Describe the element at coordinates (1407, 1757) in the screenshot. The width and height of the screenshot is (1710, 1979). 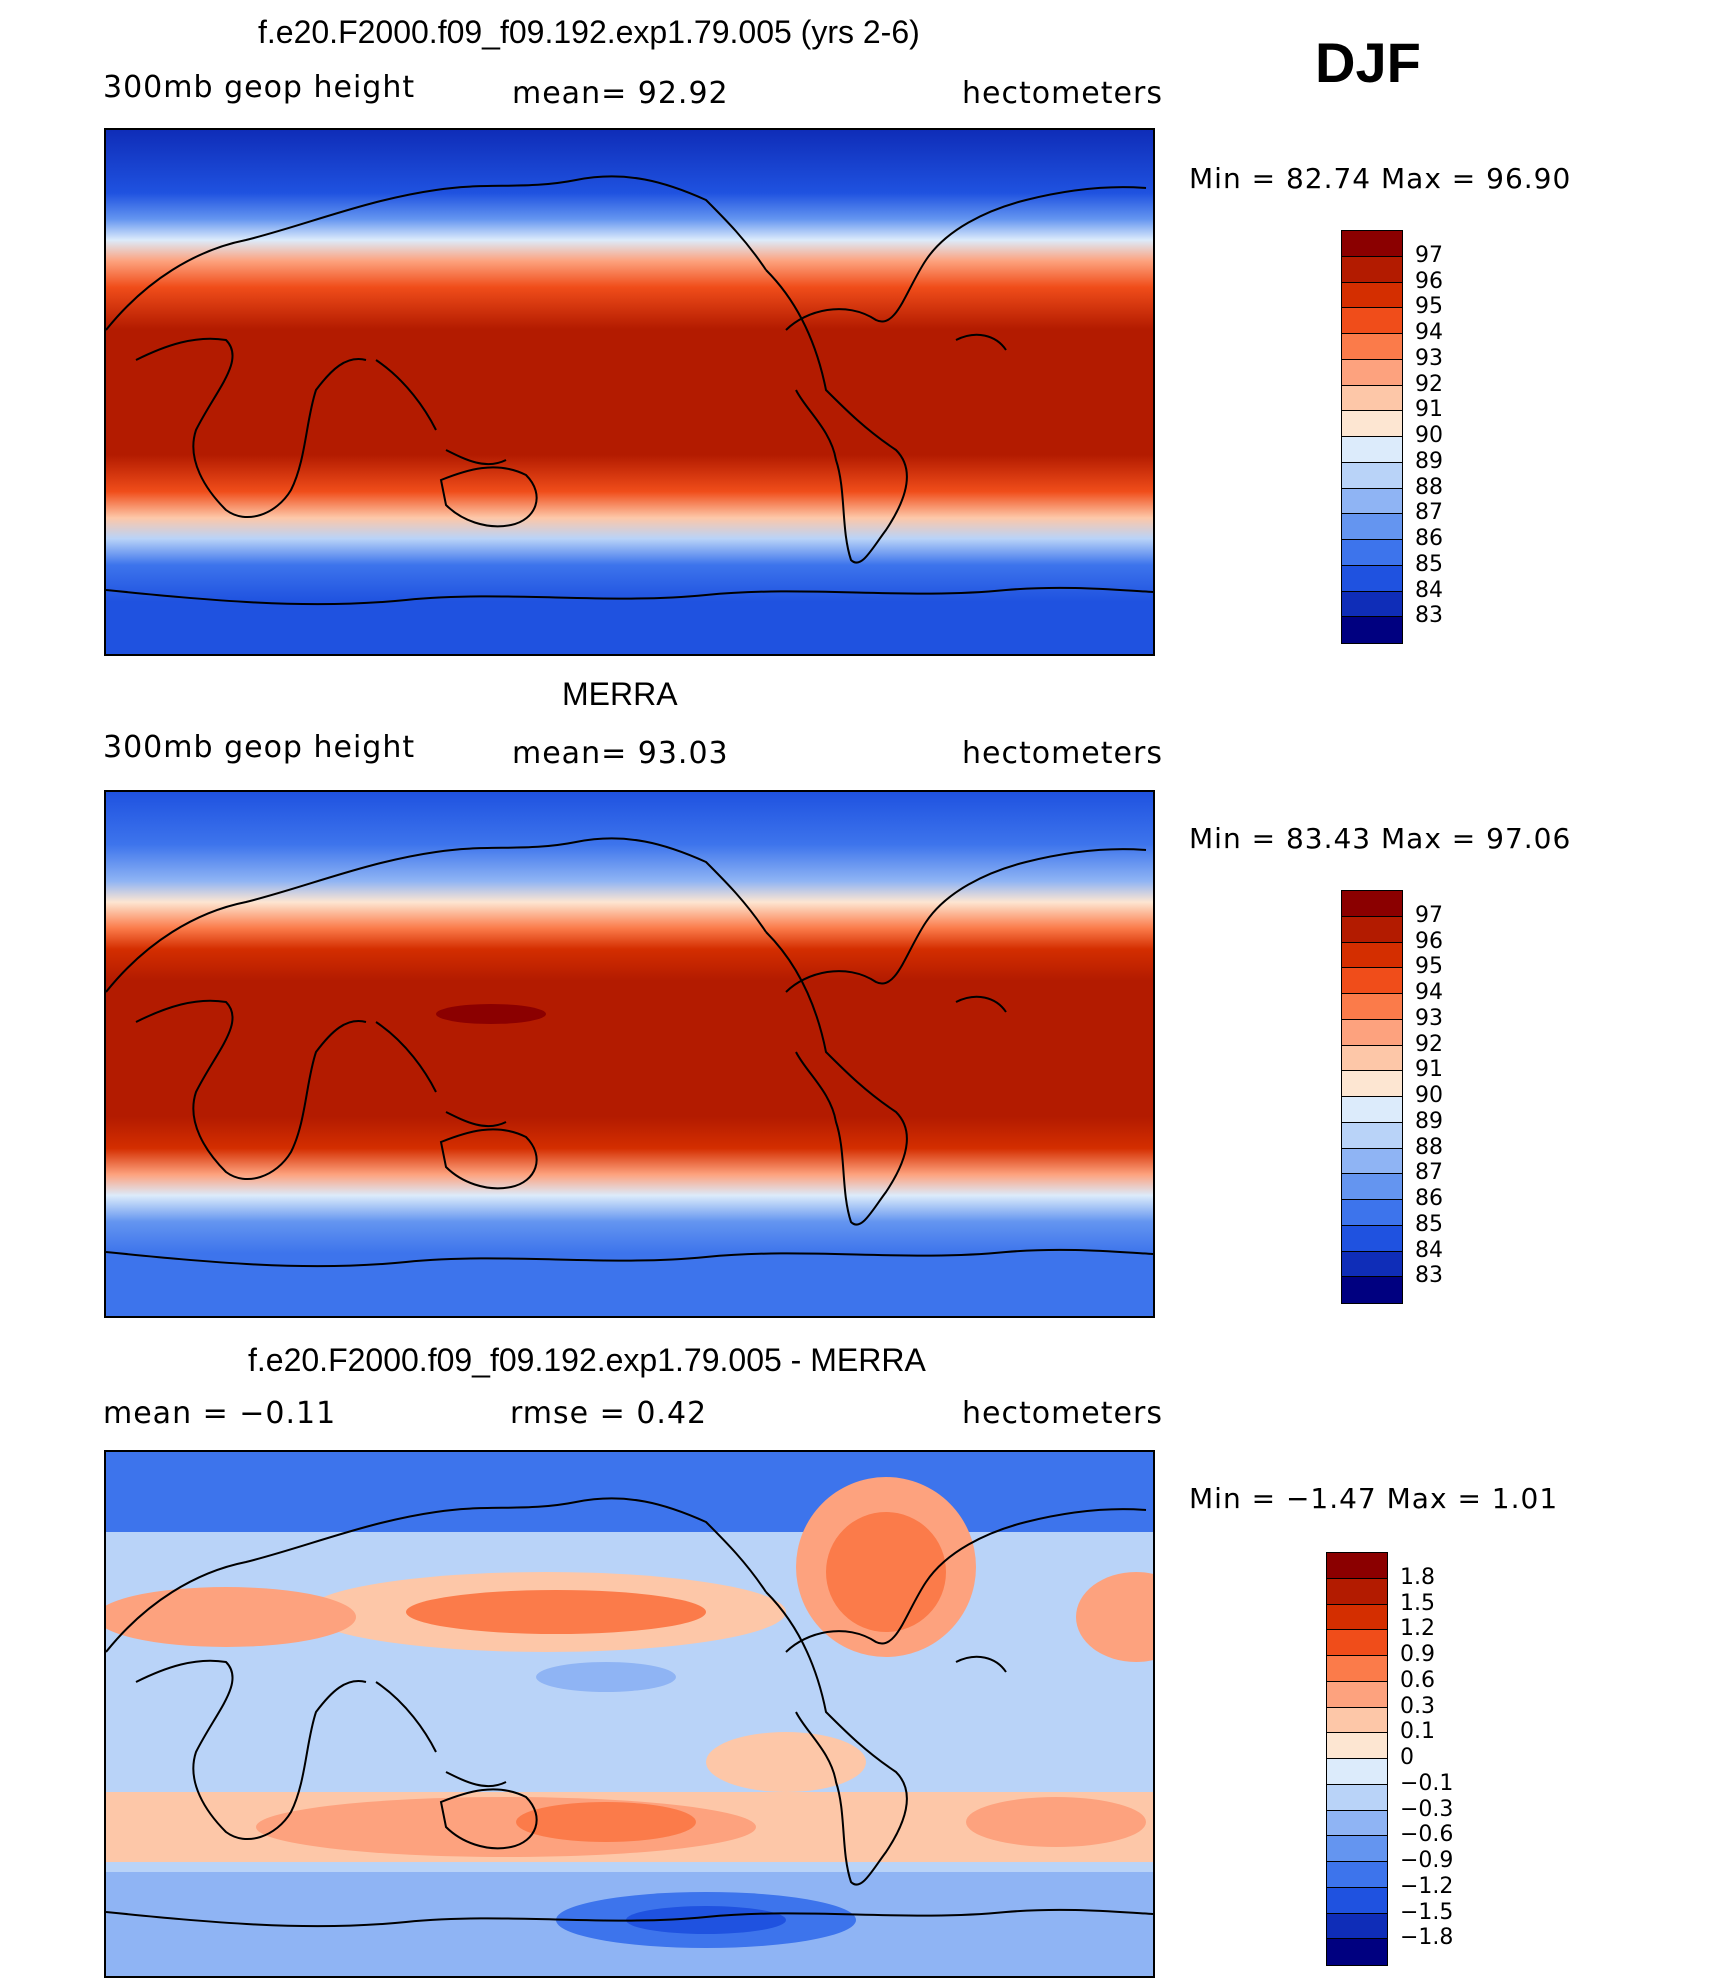
I see `colorbar-tick-label: 0` at that location.